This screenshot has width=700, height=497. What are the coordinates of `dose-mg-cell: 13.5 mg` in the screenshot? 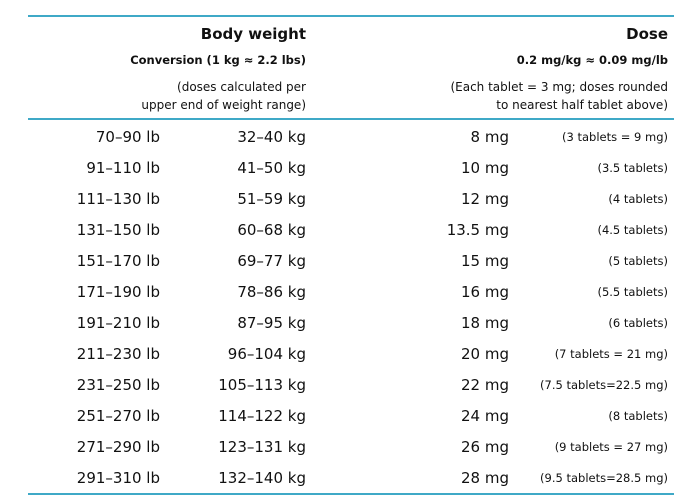 It's located at (477, 230).